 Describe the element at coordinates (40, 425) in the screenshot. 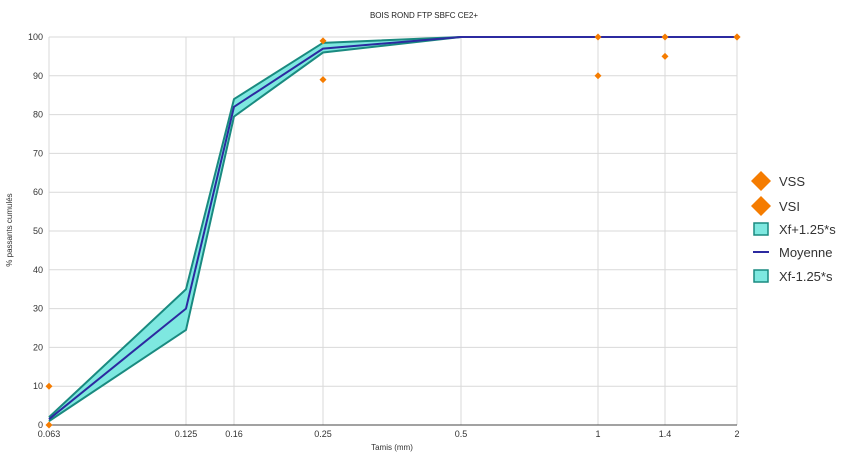

I see `y-tick-label: 0` at that location.